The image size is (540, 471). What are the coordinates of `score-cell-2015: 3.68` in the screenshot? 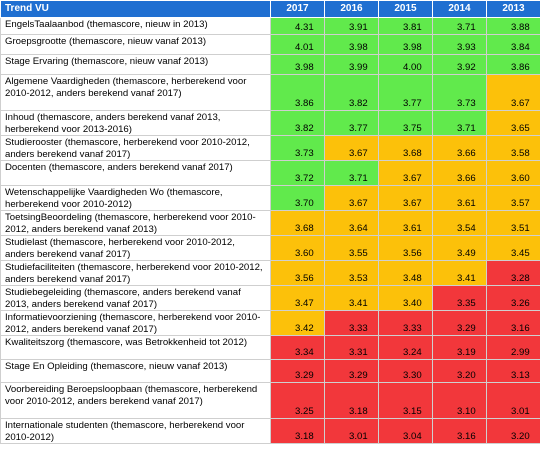 It's located at (405, 148).